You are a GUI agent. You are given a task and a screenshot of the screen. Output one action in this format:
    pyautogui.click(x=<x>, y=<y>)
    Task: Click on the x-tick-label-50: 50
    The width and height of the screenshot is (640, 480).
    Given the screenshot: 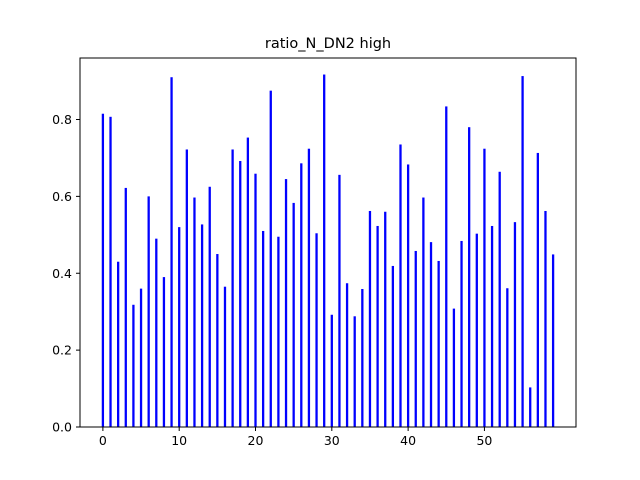 What is the action you would take?
    pyautogui.click(x=484, y=440)
    